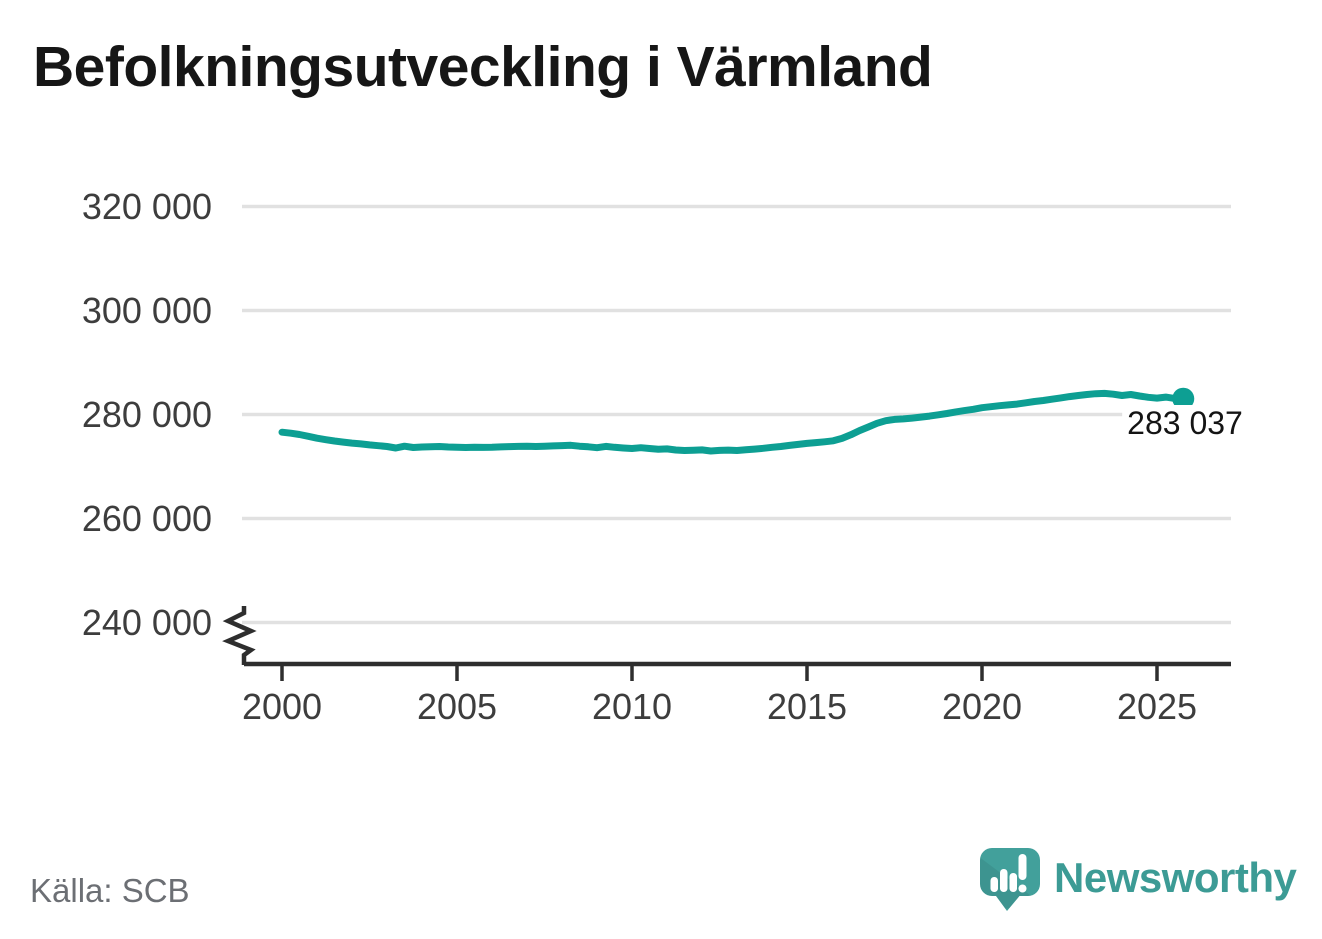  What do you see at coordinates (110, 890) in the screenshot?
I see `source-label: Källa: SCB` at bounding box center [110, 890].